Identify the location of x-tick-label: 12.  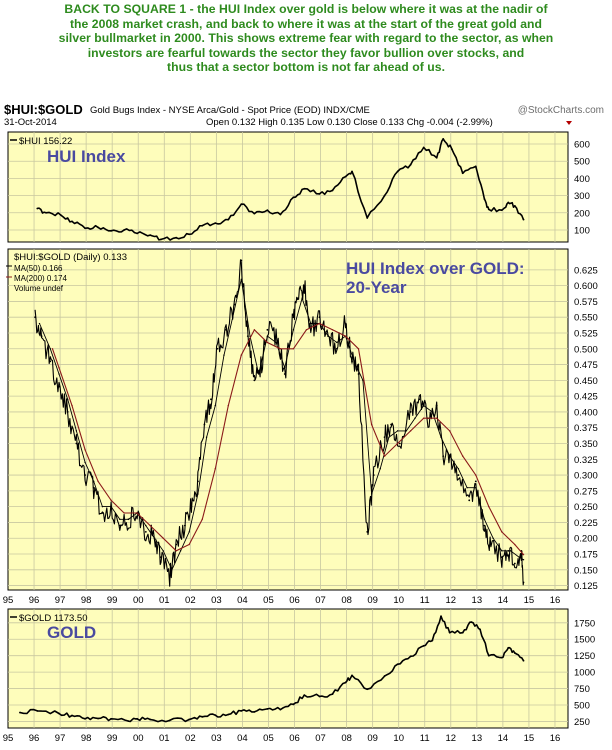
(451, 738).